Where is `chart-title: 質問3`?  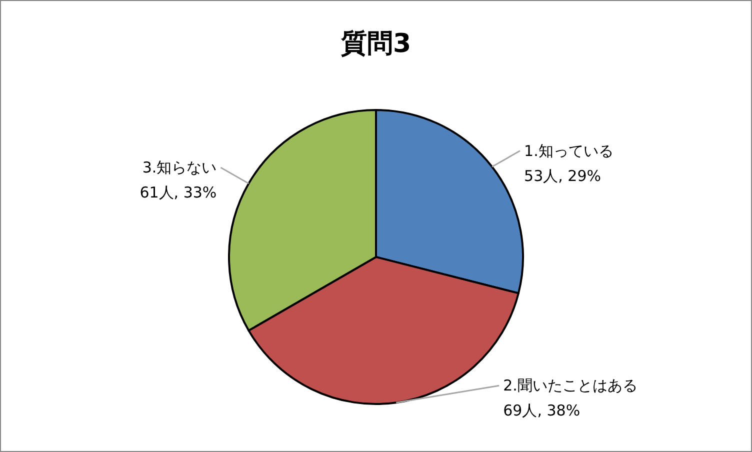 chart-title: 質問3 is located at coordinates (376, 44).